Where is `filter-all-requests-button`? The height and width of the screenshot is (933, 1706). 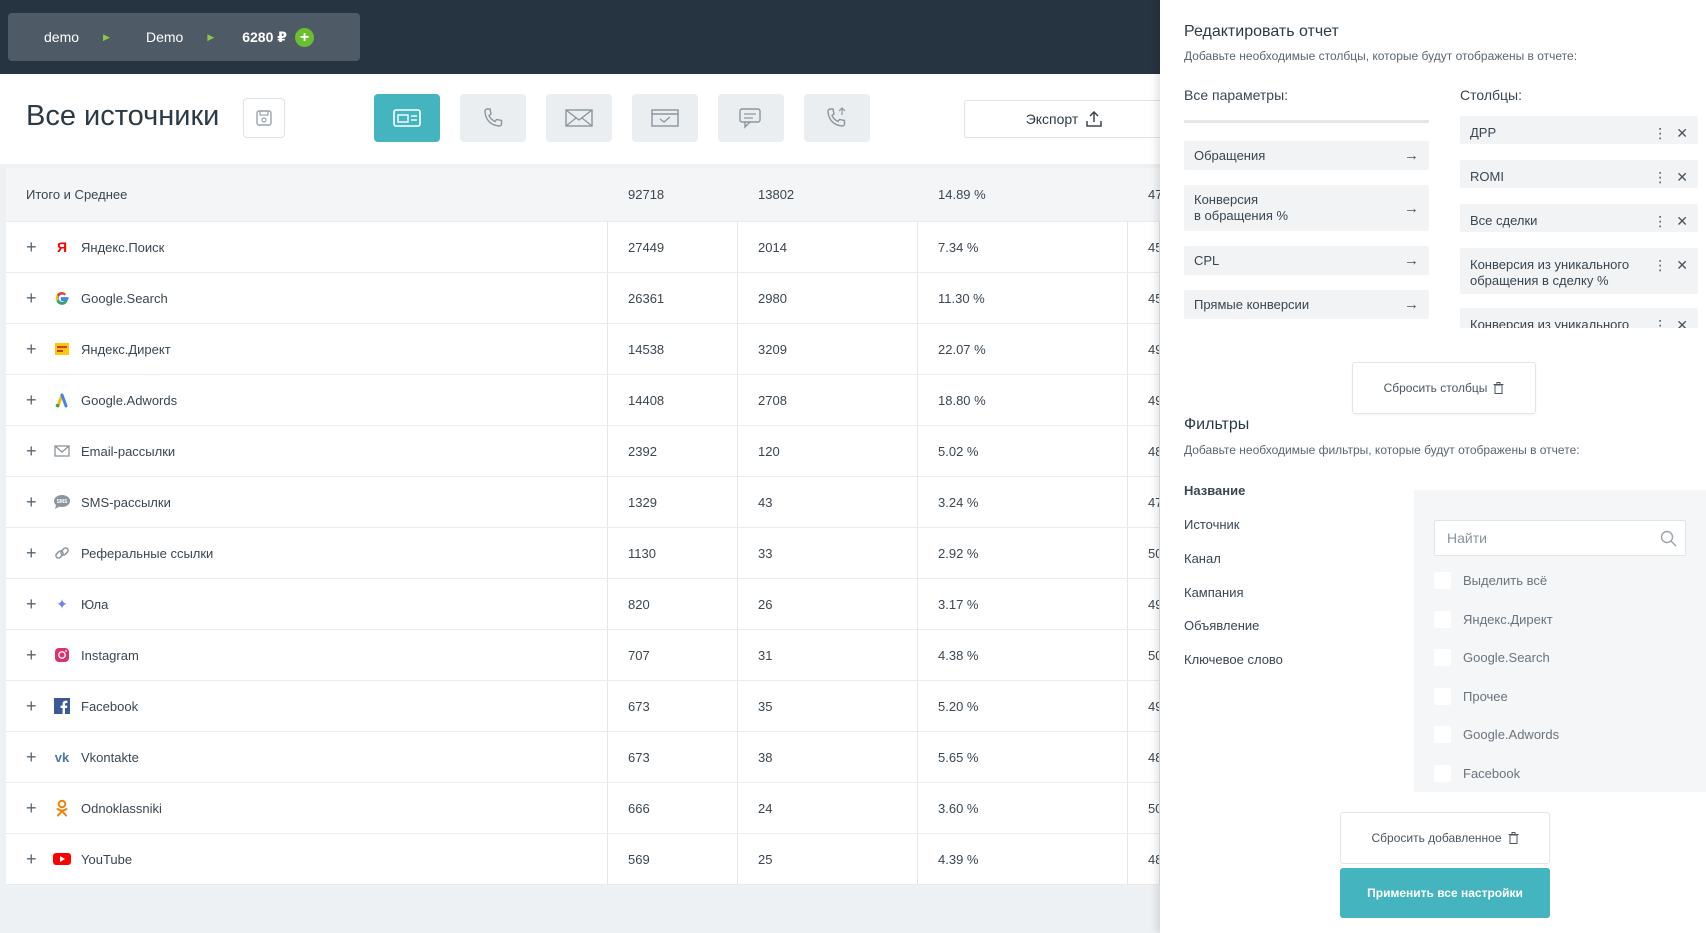 filter-all-requests-button is located at coordinates (407, 118).